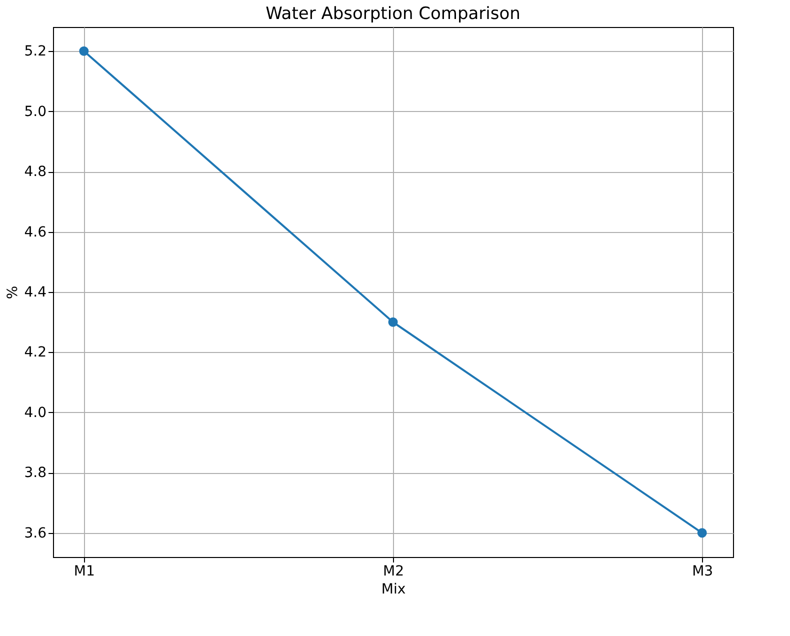 The width and height of the screenshot is (790, 636). Describe the element at coordinates (35, 533) in the screenshot. I see `y-tick-label: 3.6` at that location.